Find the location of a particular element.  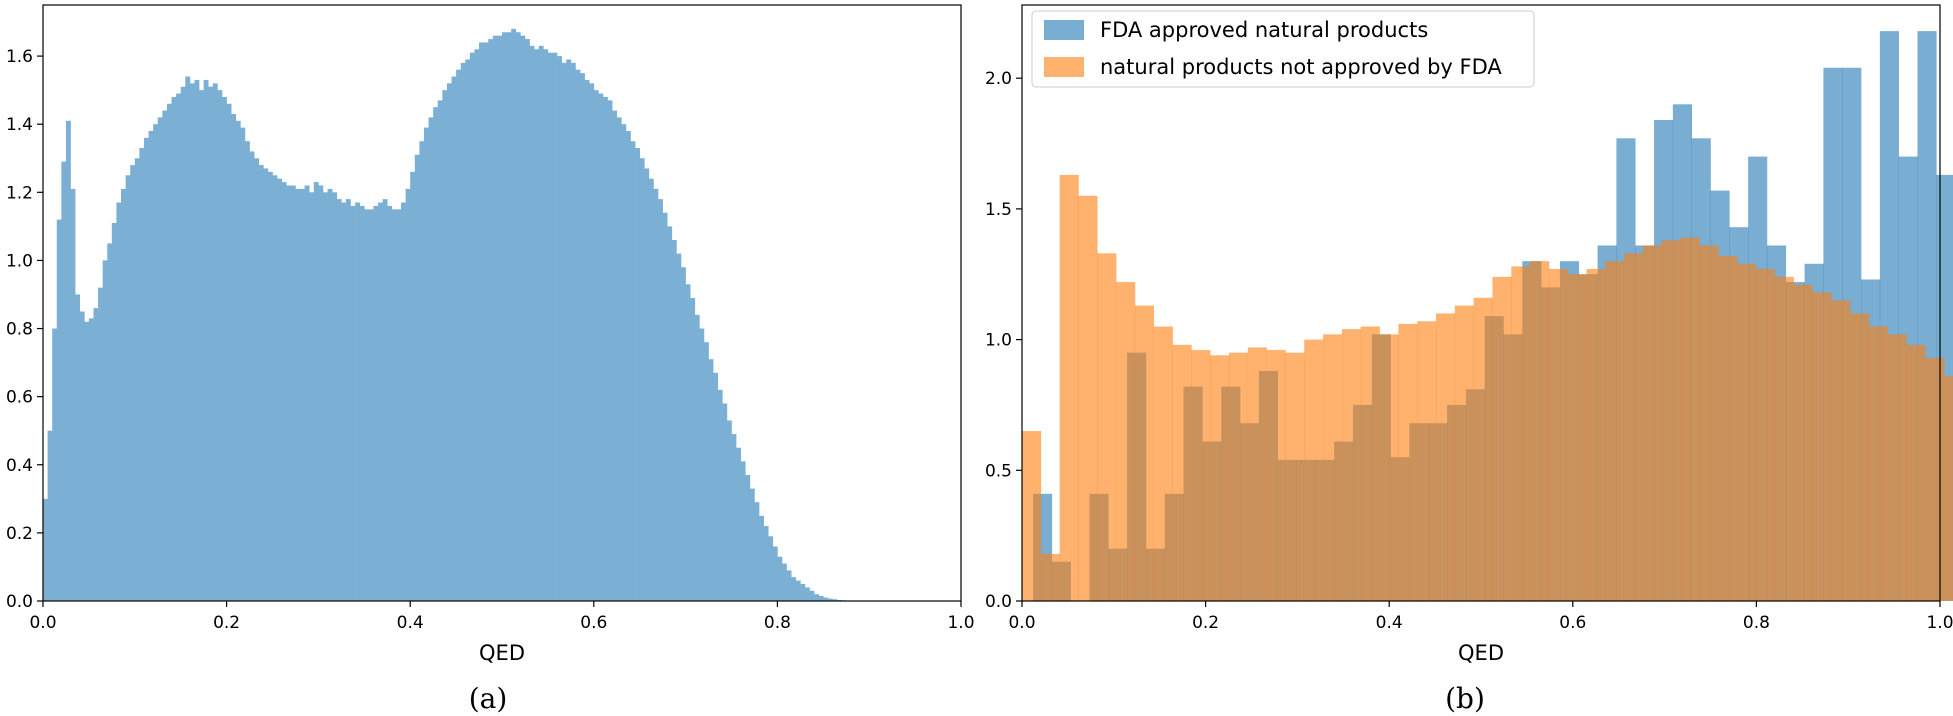

y-tick-label: 0.6 is located at coordinates (19, 398).